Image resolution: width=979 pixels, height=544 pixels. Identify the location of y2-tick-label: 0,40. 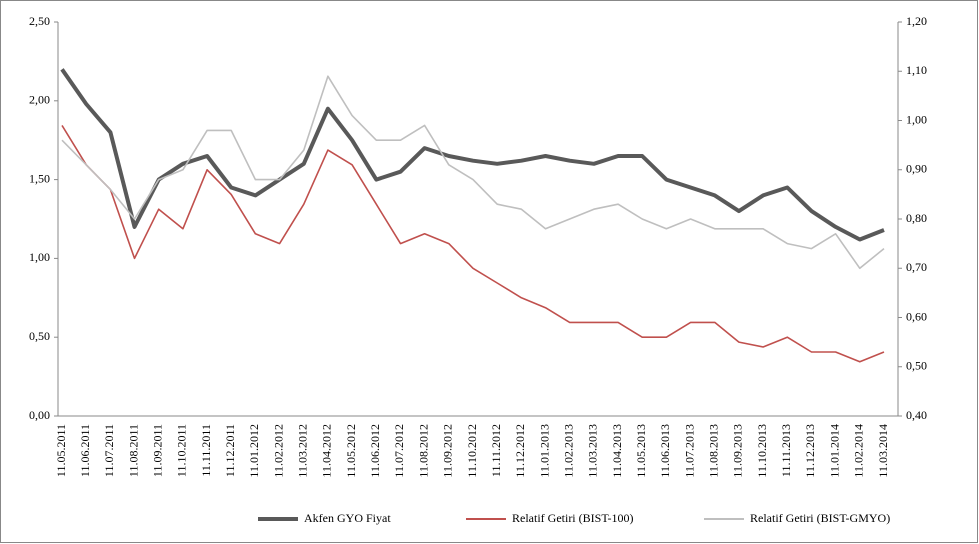
(916, 415).